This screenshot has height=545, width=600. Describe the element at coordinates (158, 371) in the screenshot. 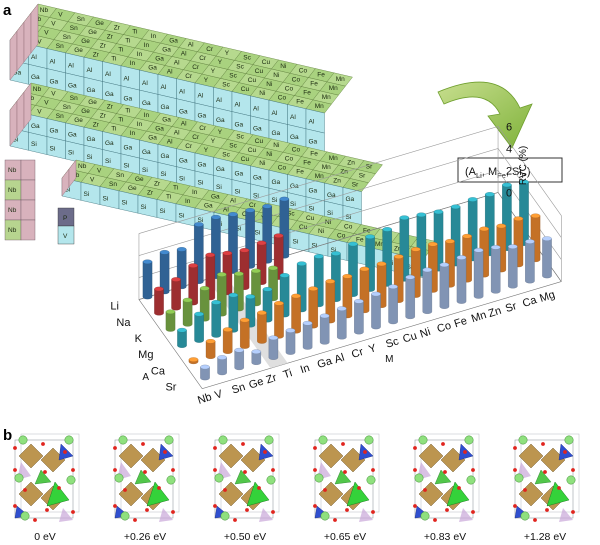

I see `a-tick-label: Ca` at that location.